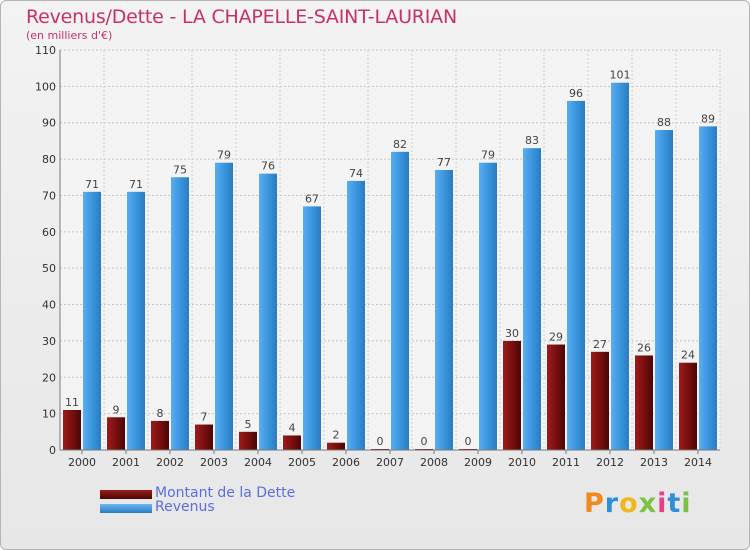  I want to click on x-tick-label: 2013, so click(654, 462).